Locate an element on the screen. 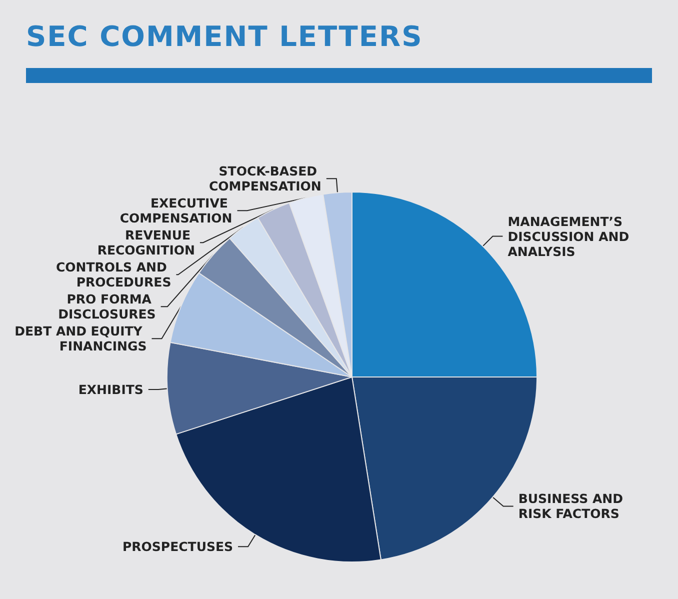  slice-label: PROSPECTUSES is located at coordinates (178, 546).